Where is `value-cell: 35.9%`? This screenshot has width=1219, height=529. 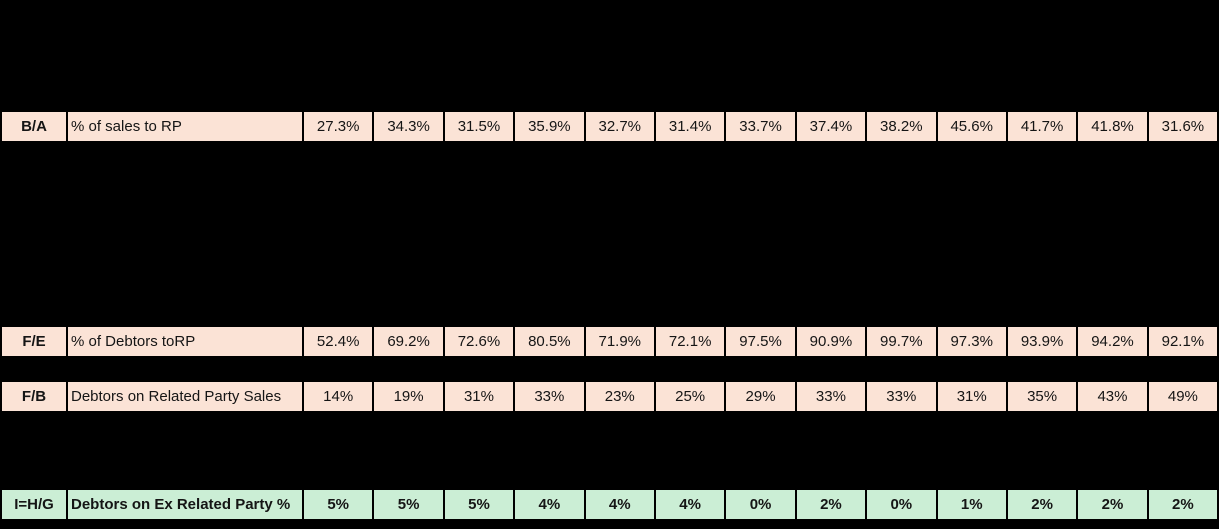 value-cell: 35.9% is located at coordinates (549, 126).